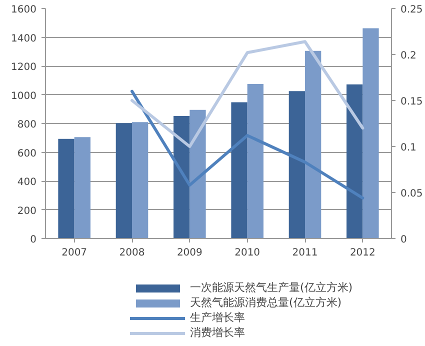  I want to click on y2-tick-label: 0.25, so click(411, 10).